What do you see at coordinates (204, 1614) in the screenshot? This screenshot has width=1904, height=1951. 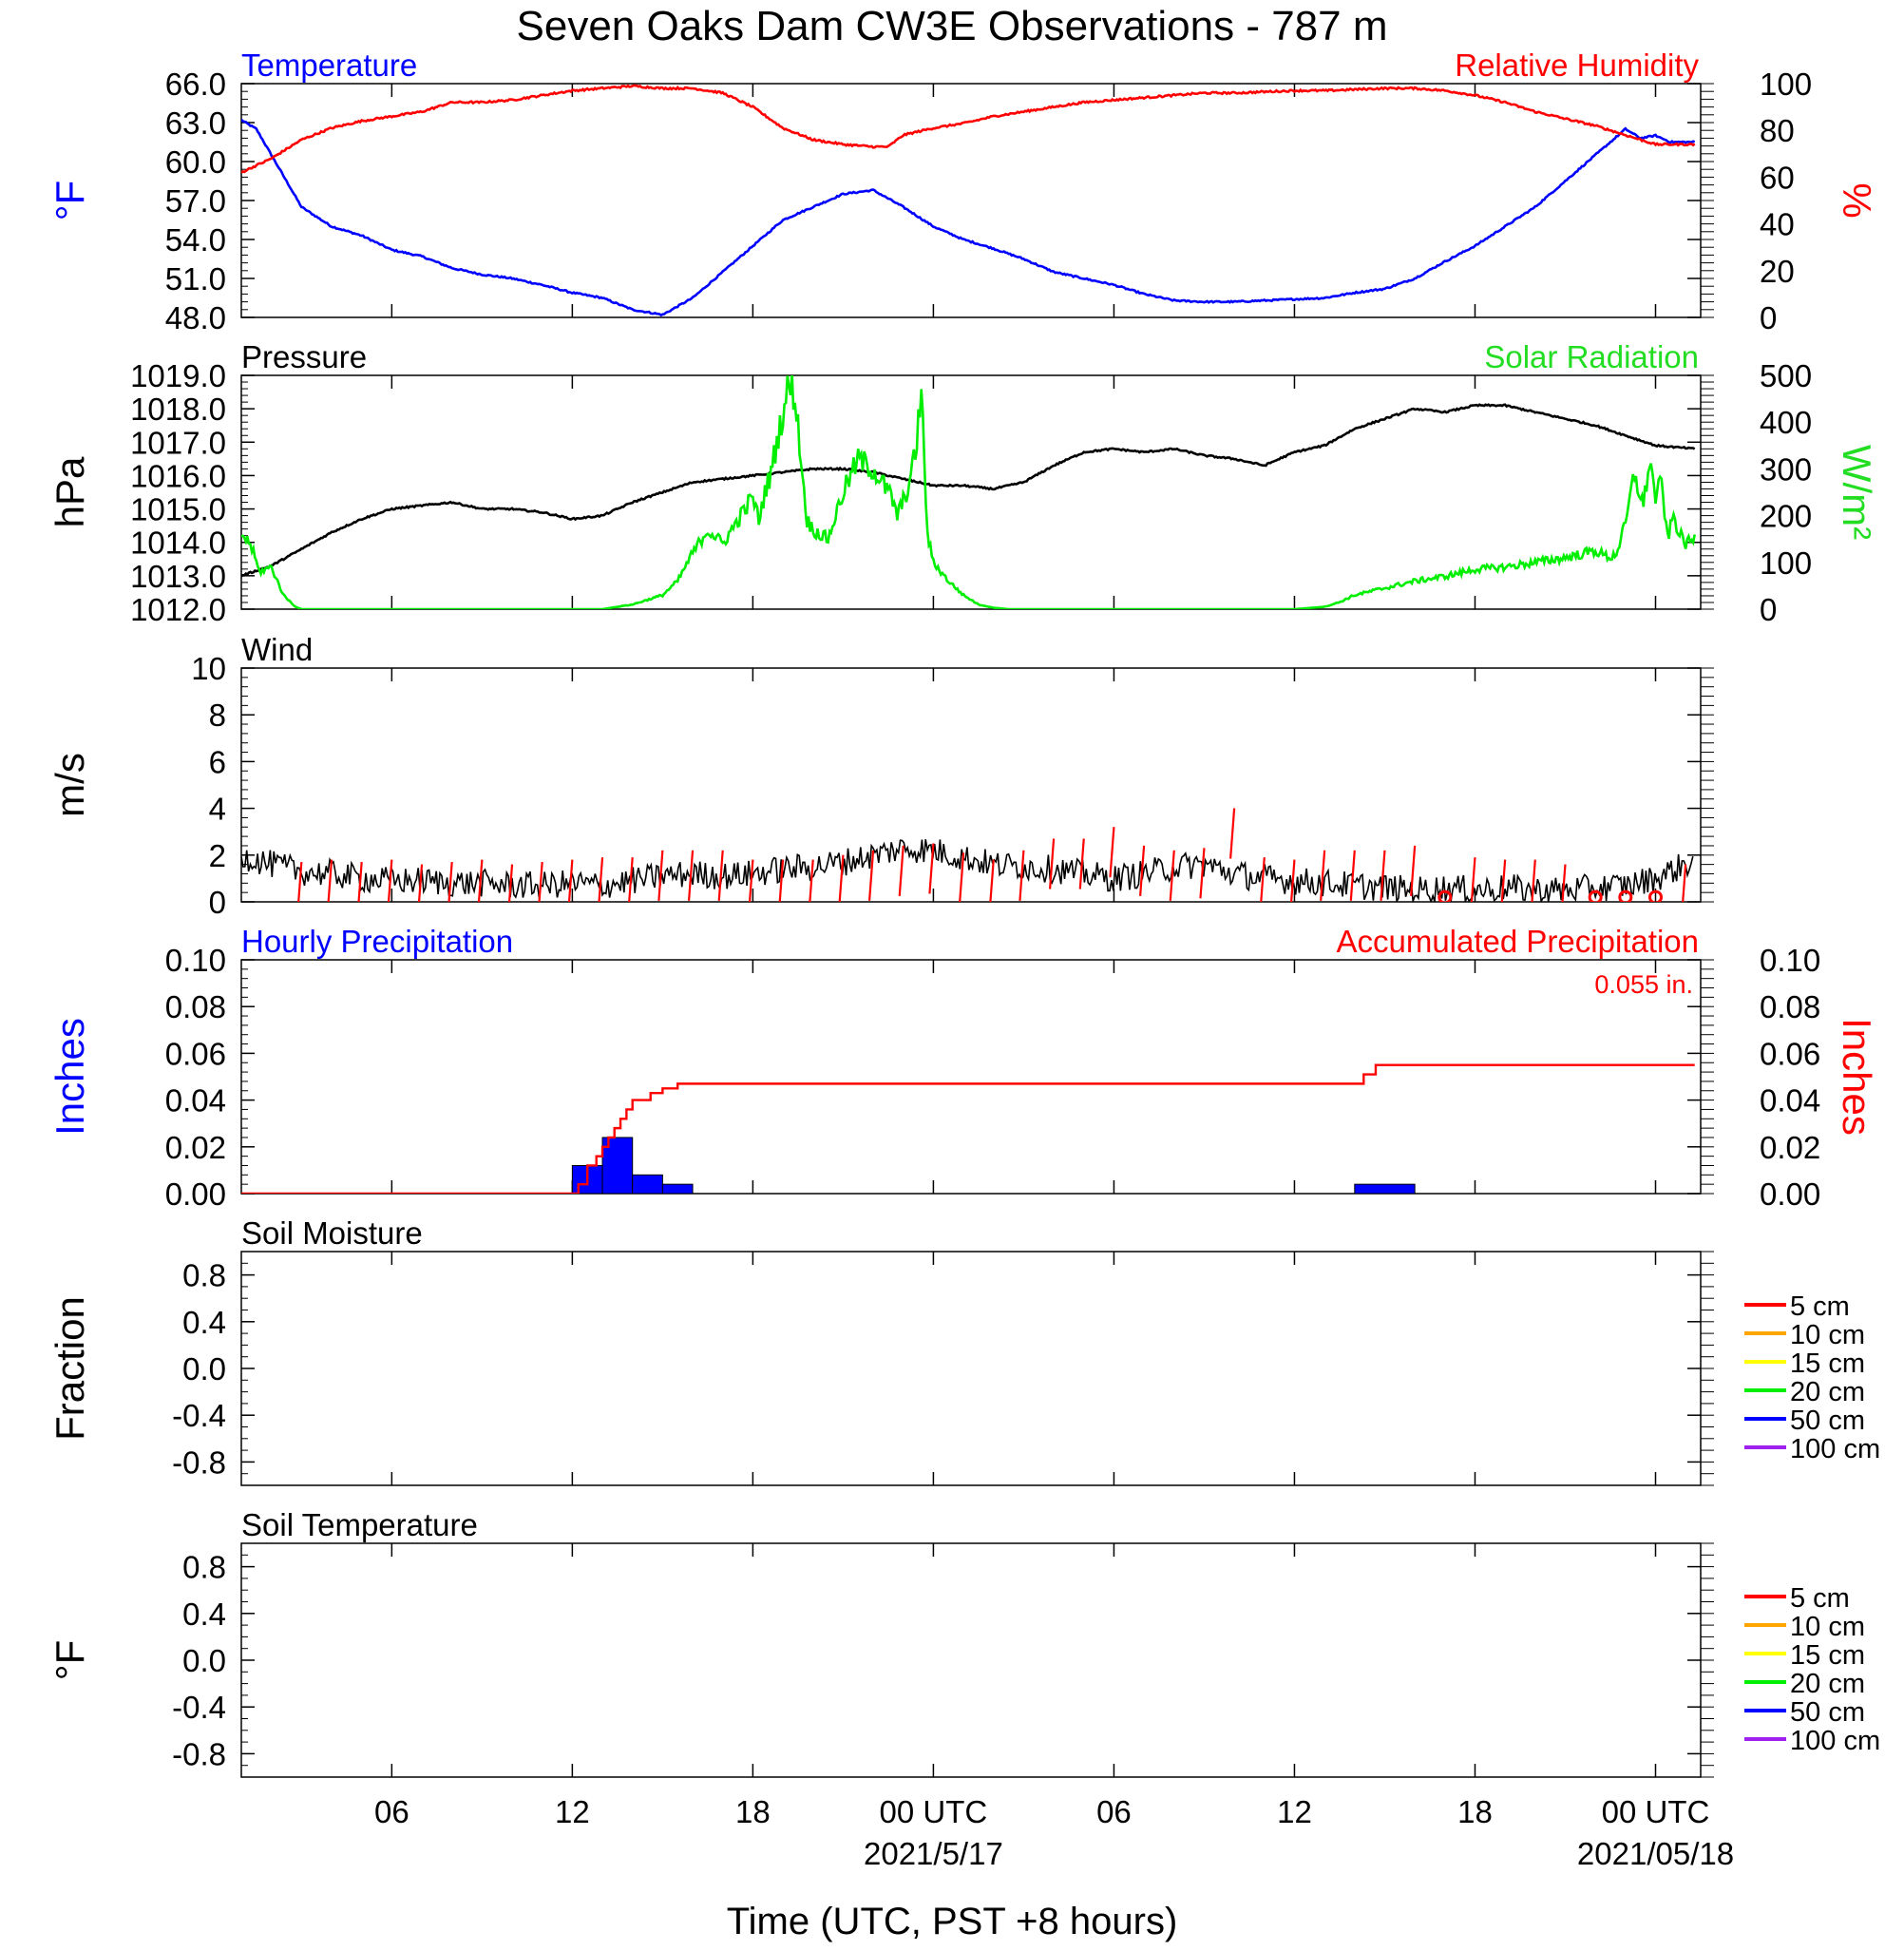 I see `y-tick-label-left: 0.4` at bounding box center [204, 1614].